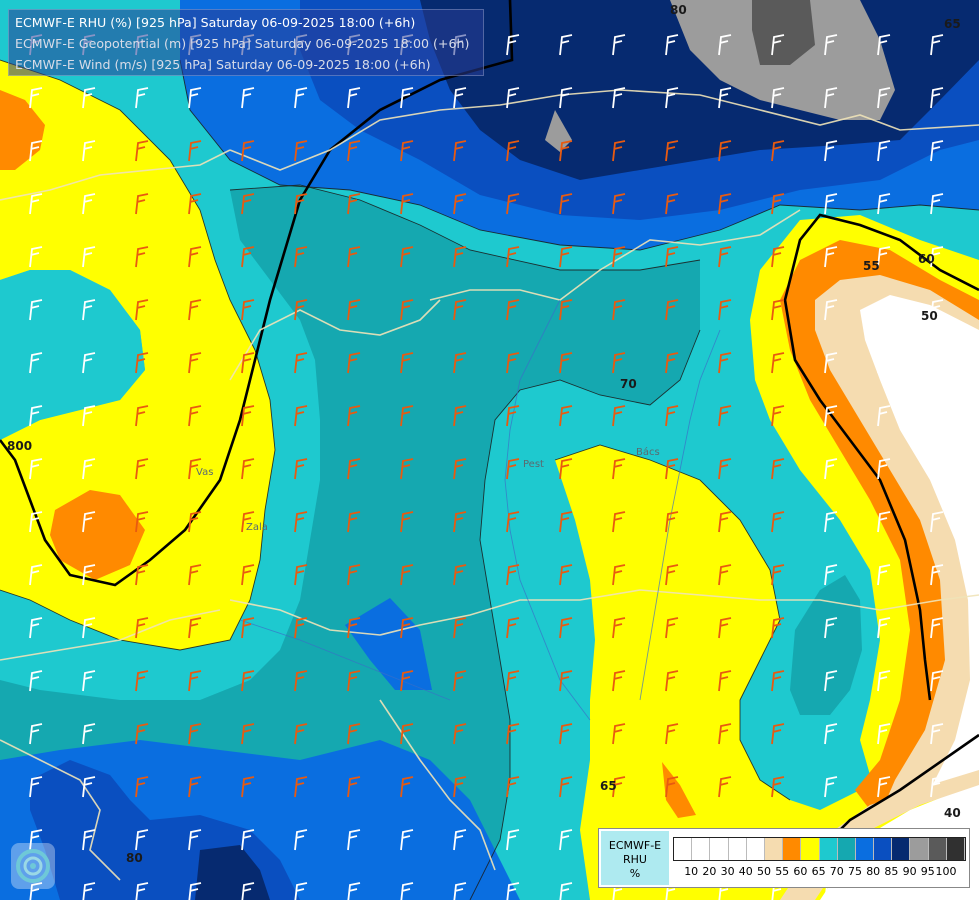 The width and height of the screenshot is (979, 900). What do you see at coordinates (919, 547) in the screenshot?
I see `rh-low-east-region` at bounding box center [919, 547].